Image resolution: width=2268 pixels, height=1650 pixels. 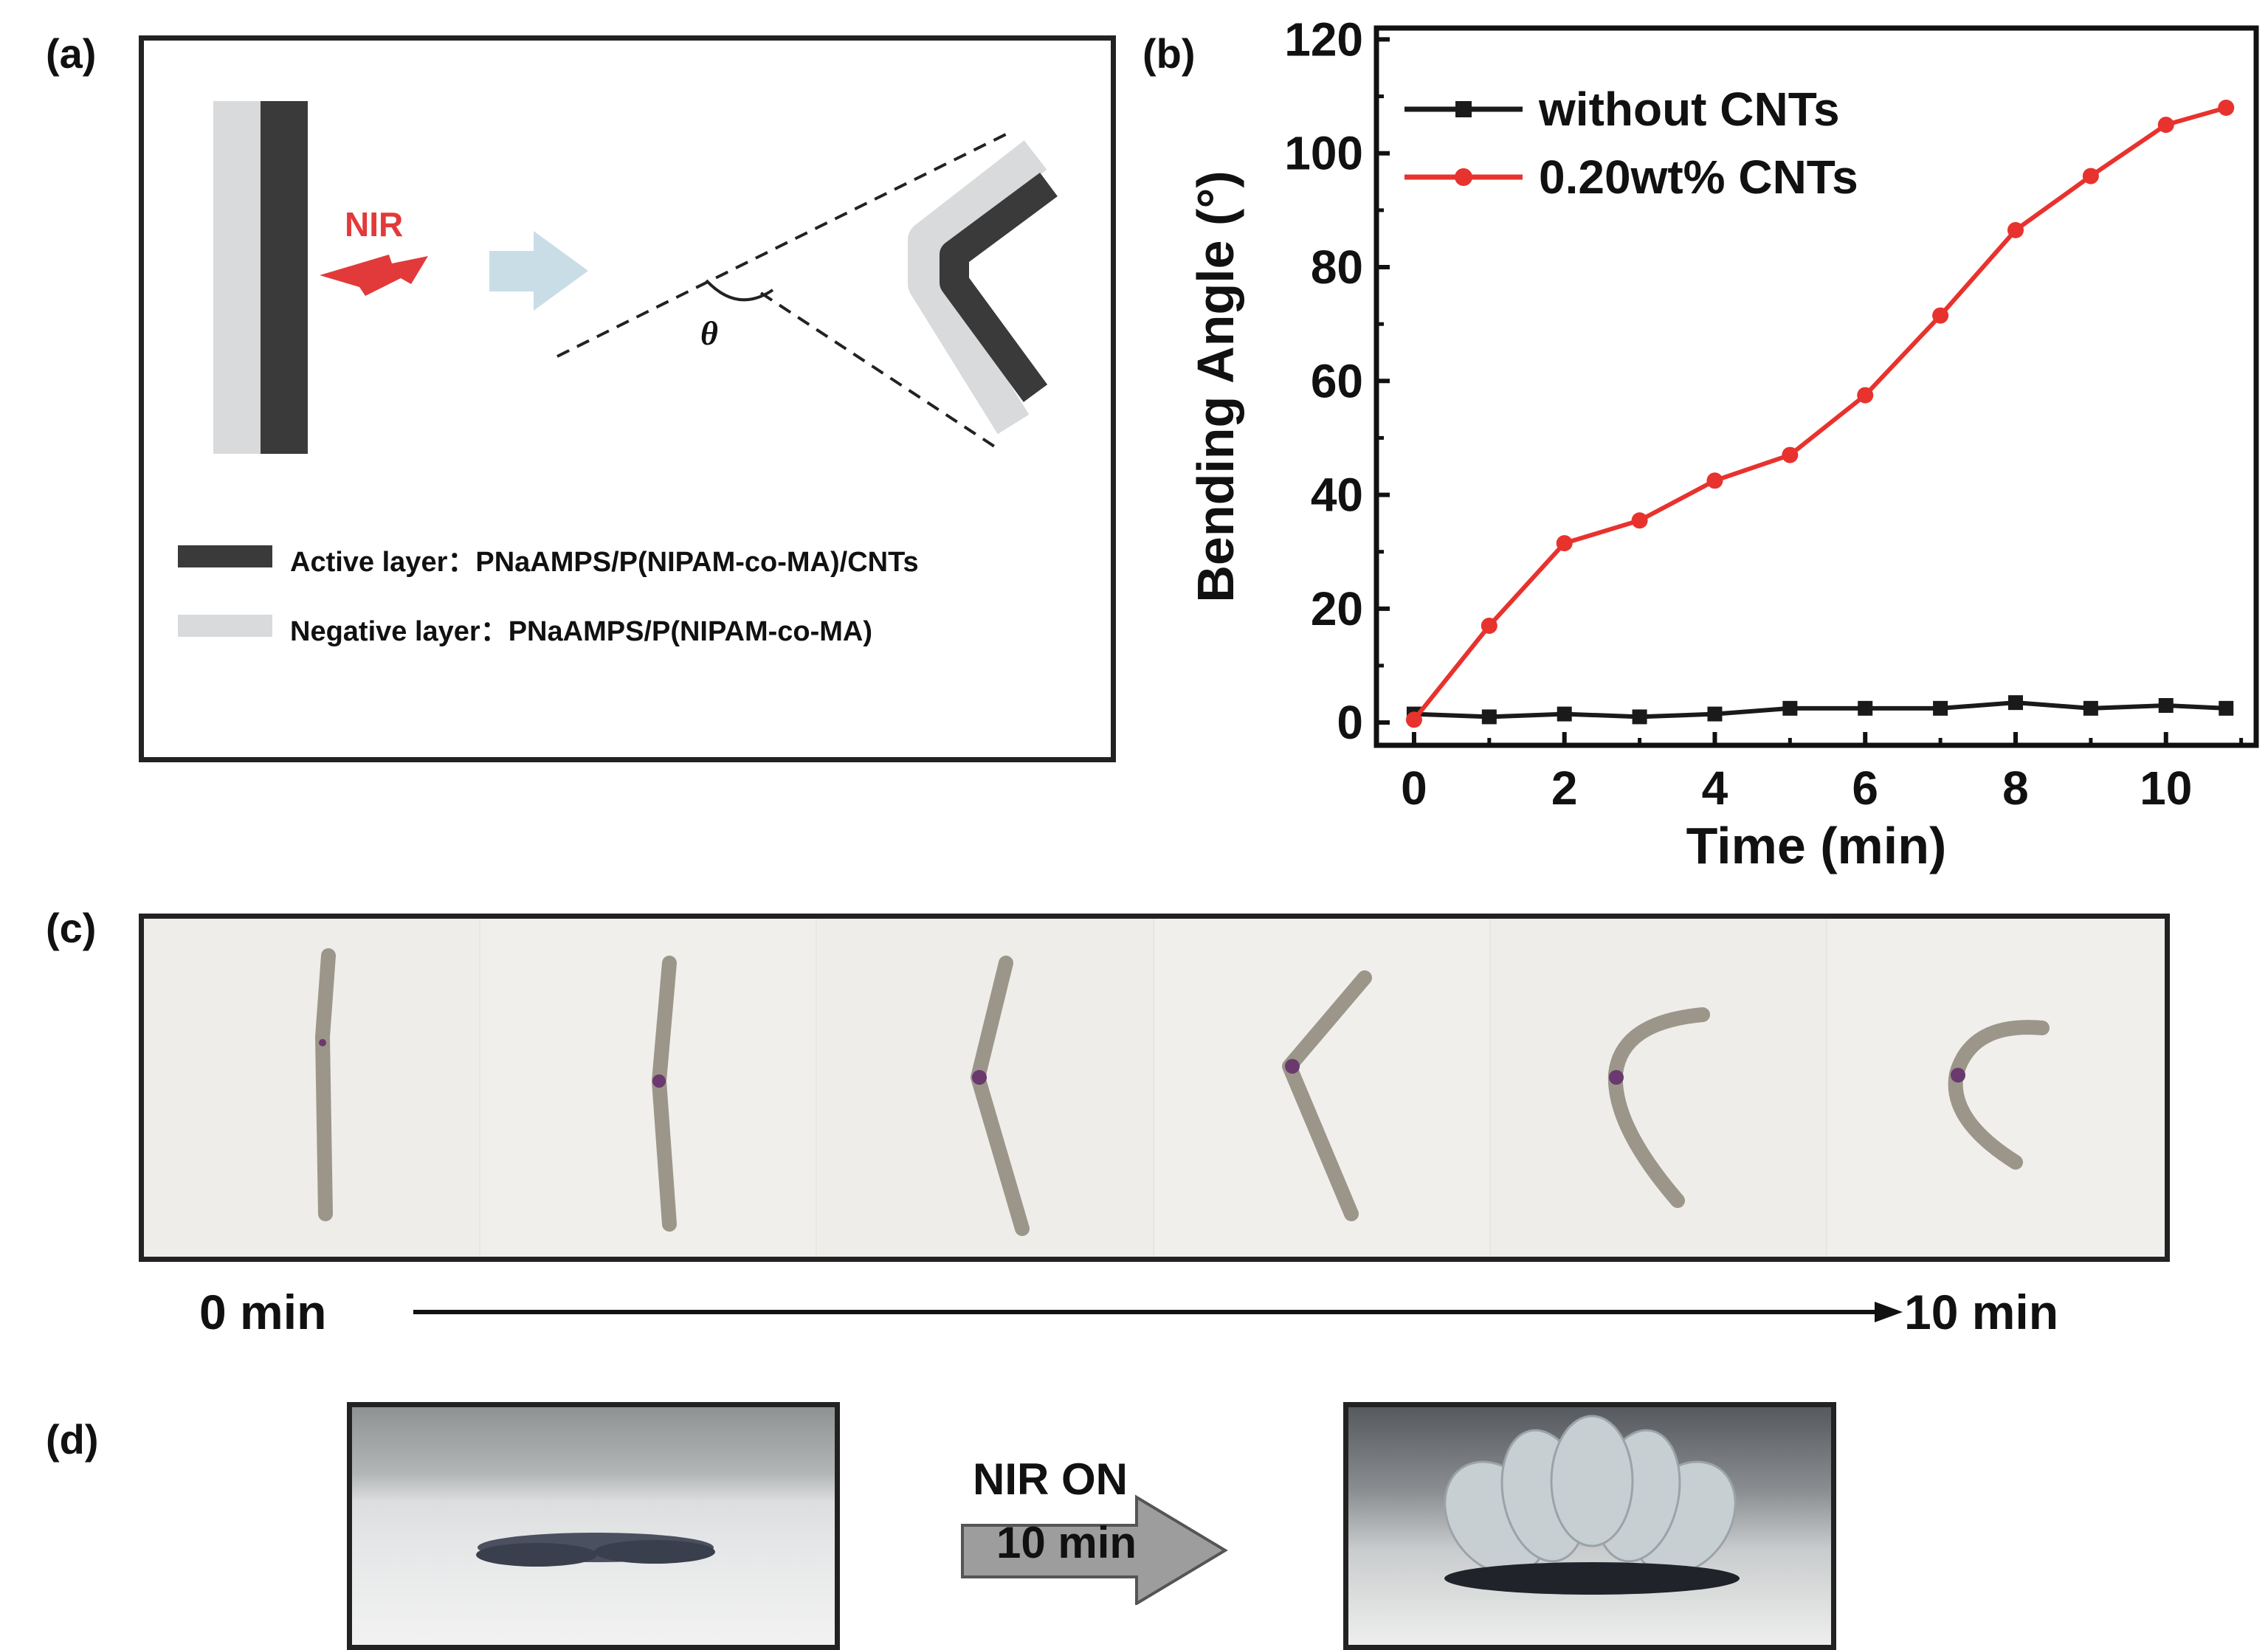 I want to click on x-tick-label: 8, so click(x=2016, y=788).